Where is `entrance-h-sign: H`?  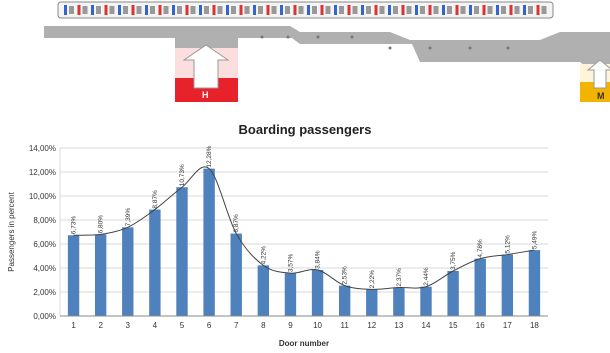
entrance-h-sign: H is located at coordinates (206, 73).